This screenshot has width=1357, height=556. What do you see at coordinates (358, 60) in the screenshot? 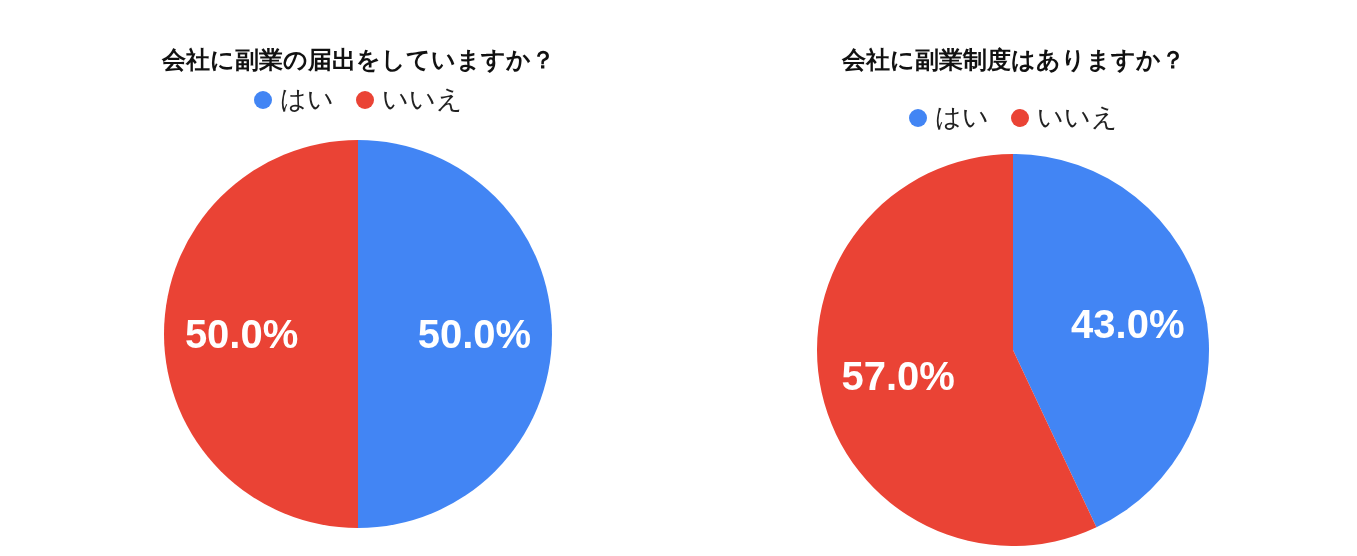
I see `chart-title: 会社に副業の届出をしていますか？` at bounding box center [358, 60].